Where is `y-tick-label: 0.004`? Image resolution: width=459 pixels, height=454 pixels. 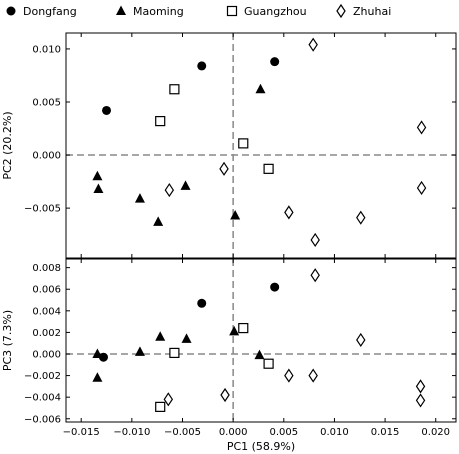 y-tick-label: 0.004 is located at coordinates (46, 311).